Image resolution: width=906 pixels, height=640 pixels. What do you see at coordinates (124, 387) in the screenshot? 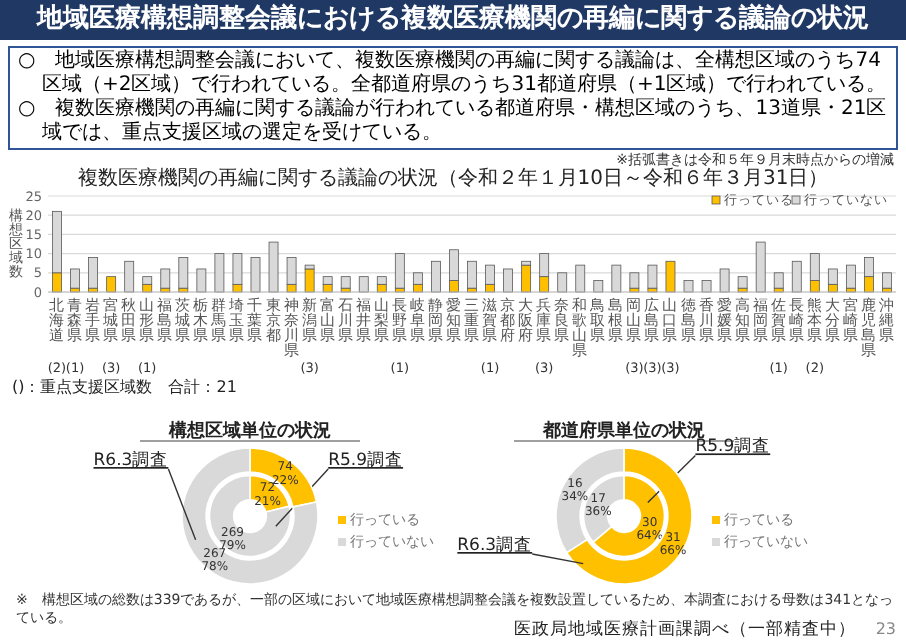
I see `text: ()：重点支援区域数 合計：21` at bounding box center [124, 387].